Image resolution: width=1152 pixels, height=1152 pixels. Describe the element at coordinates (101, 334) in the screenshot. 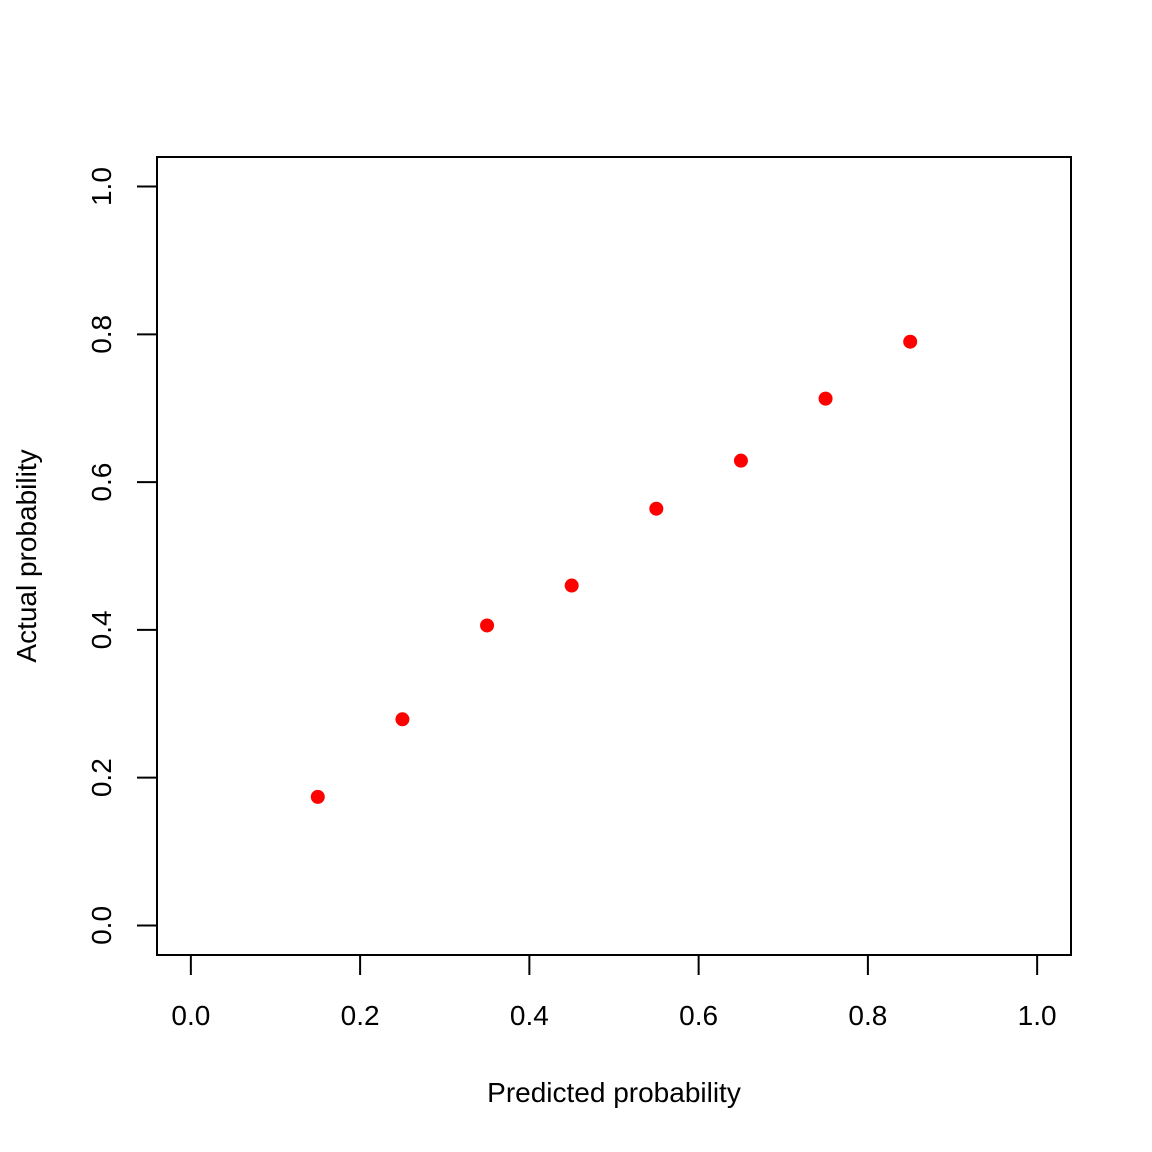

I see `y-tick-label: 0.8` at that location.